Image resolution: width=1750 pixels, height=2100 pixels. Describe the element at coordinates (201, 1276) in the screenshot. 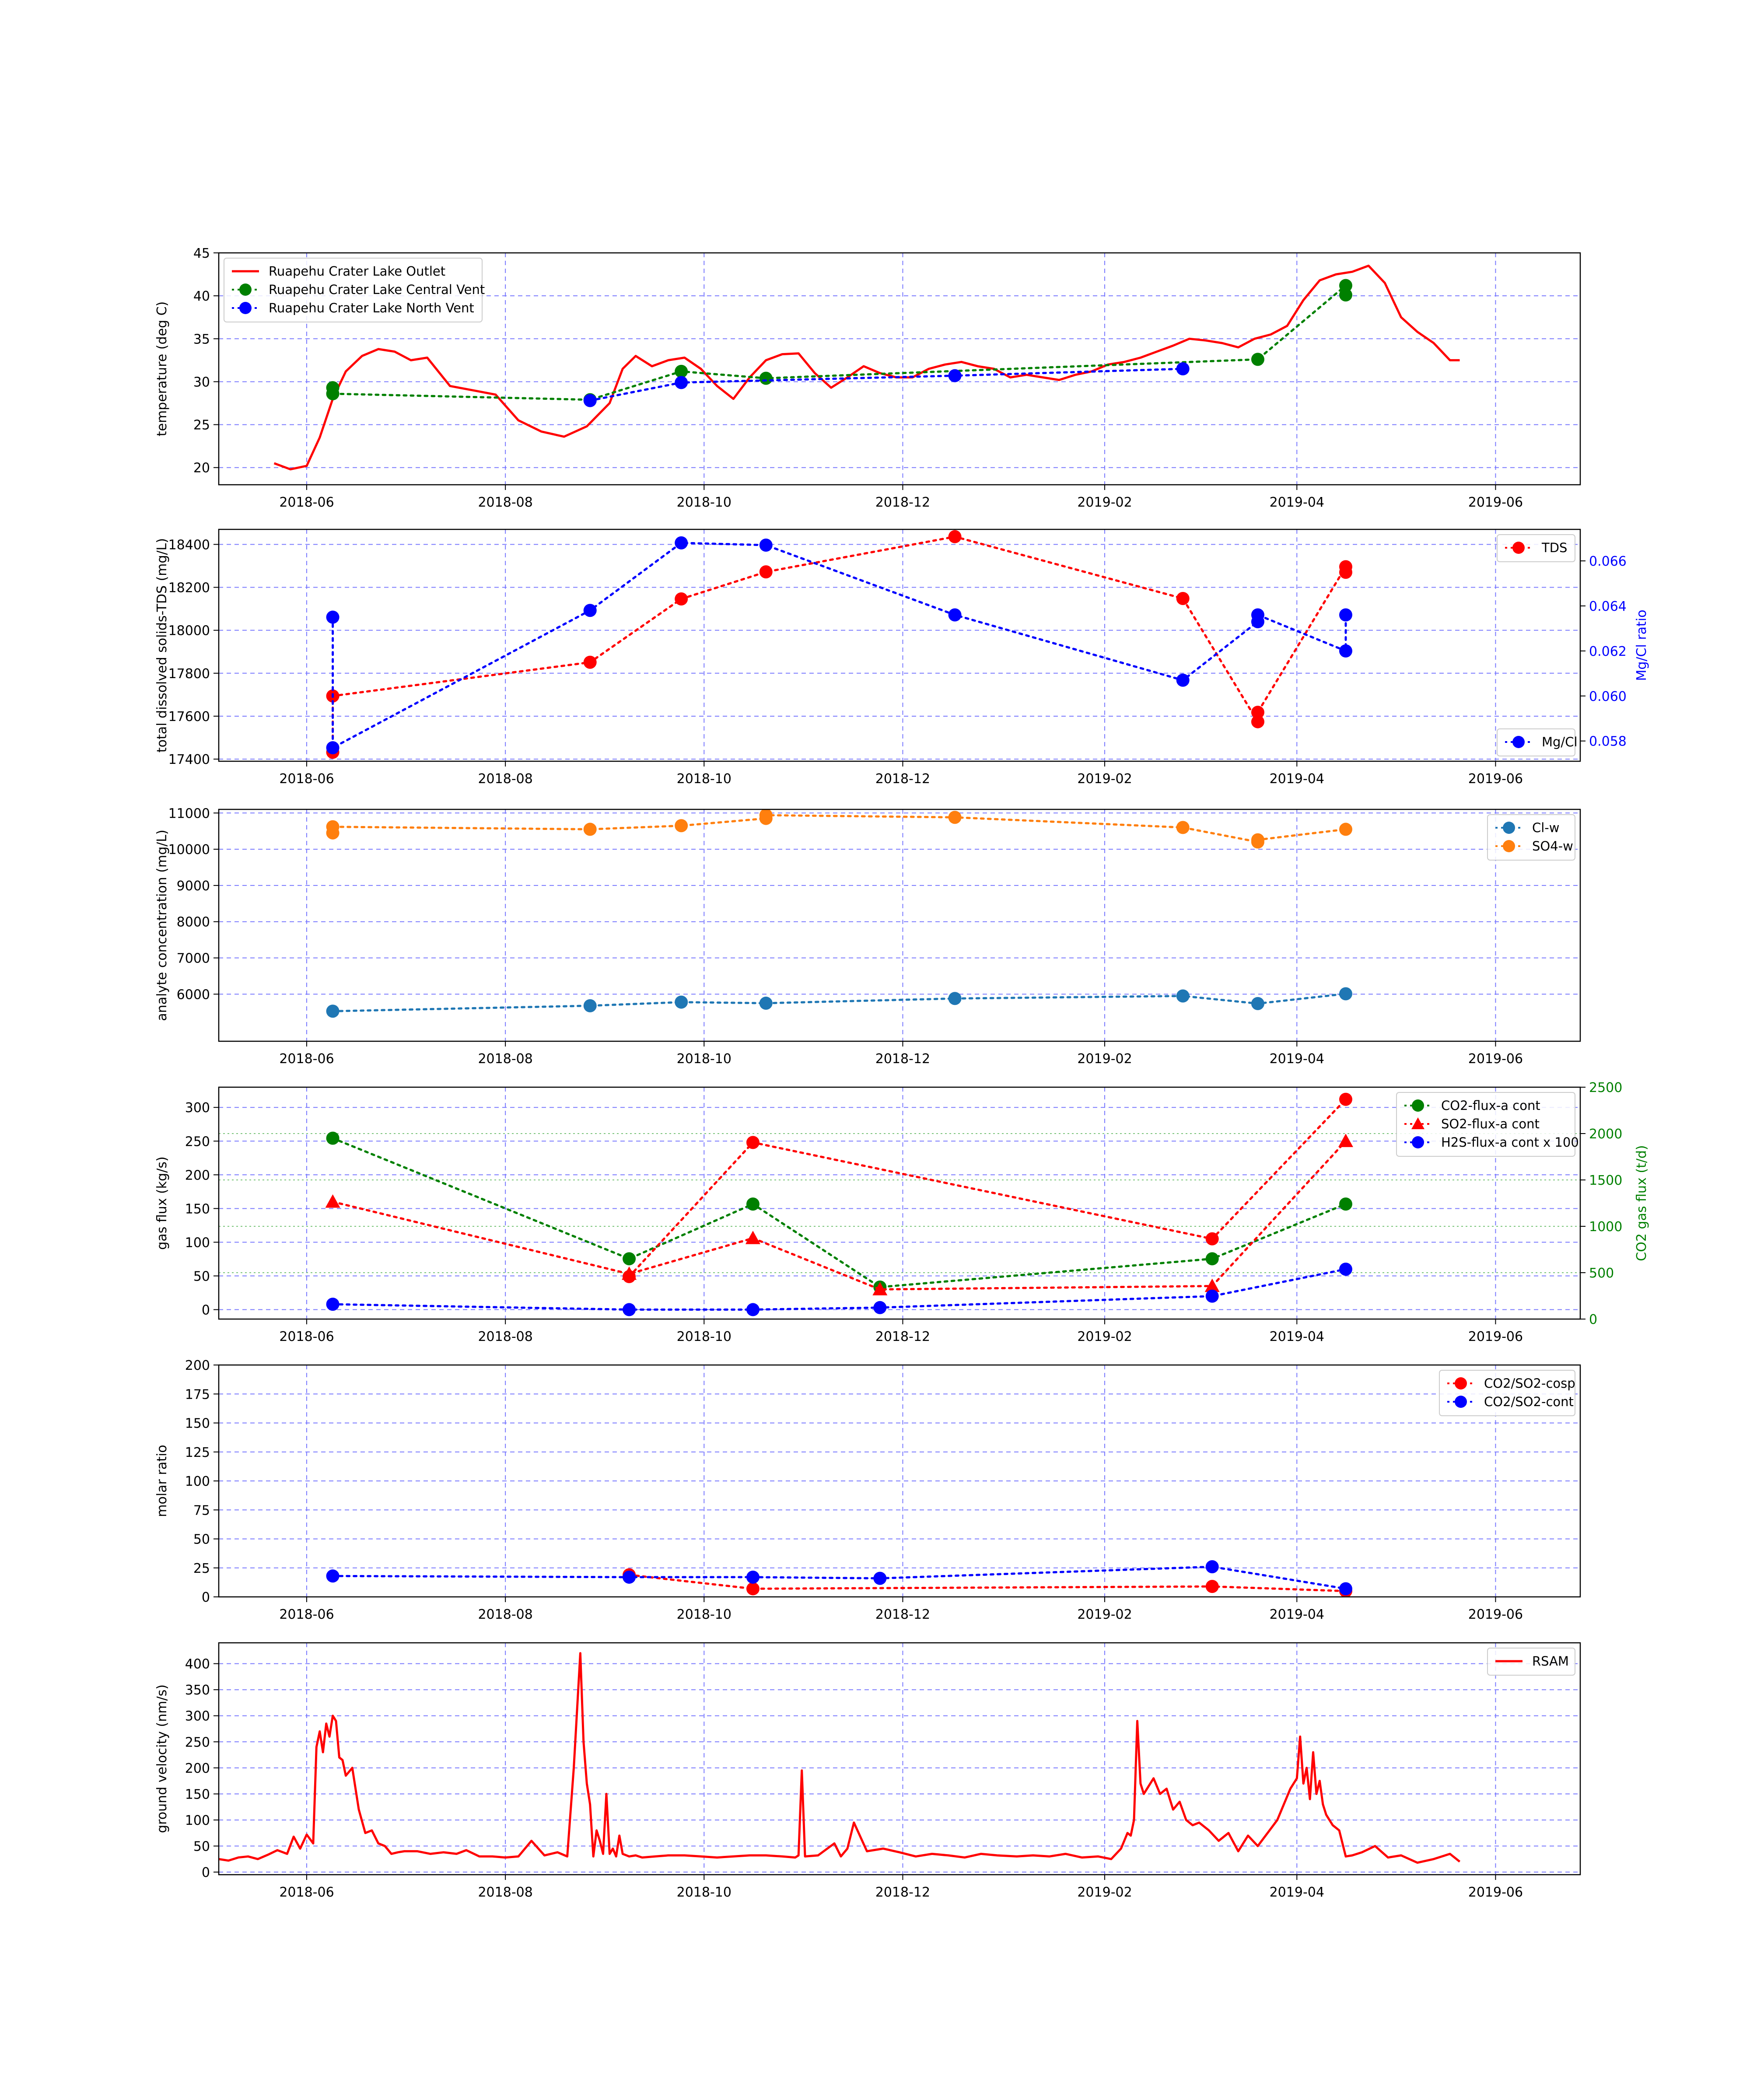

I see `y-tick-label: 50` at that location.